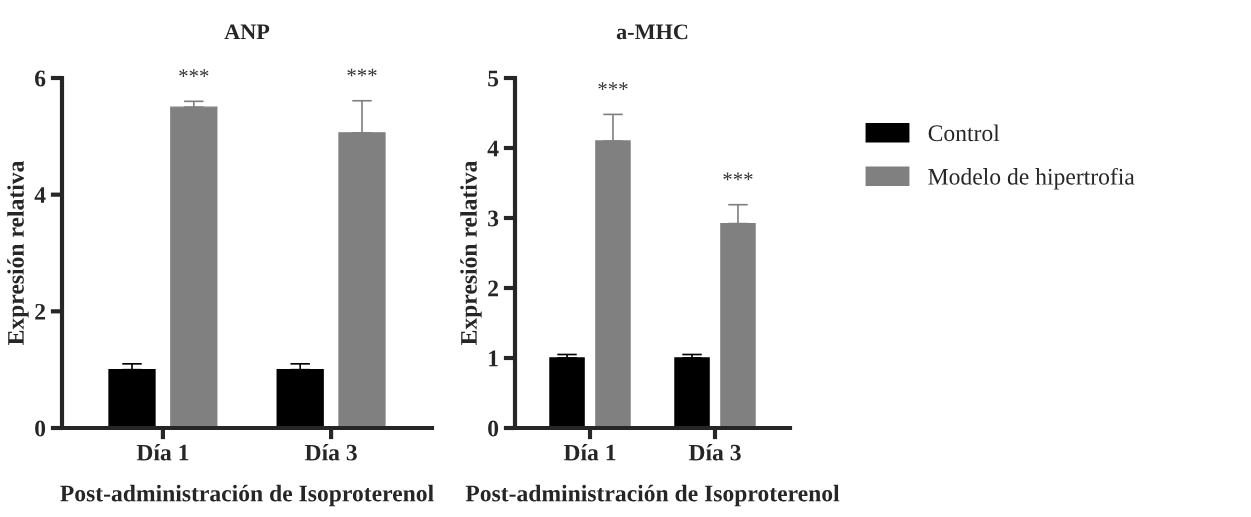 The height and width of the screenshot is (517, 1251). What do you see at coordinates (247, 32) in the screenshot?
I see `chart-title: ANP` at bounding box center [247, 32].